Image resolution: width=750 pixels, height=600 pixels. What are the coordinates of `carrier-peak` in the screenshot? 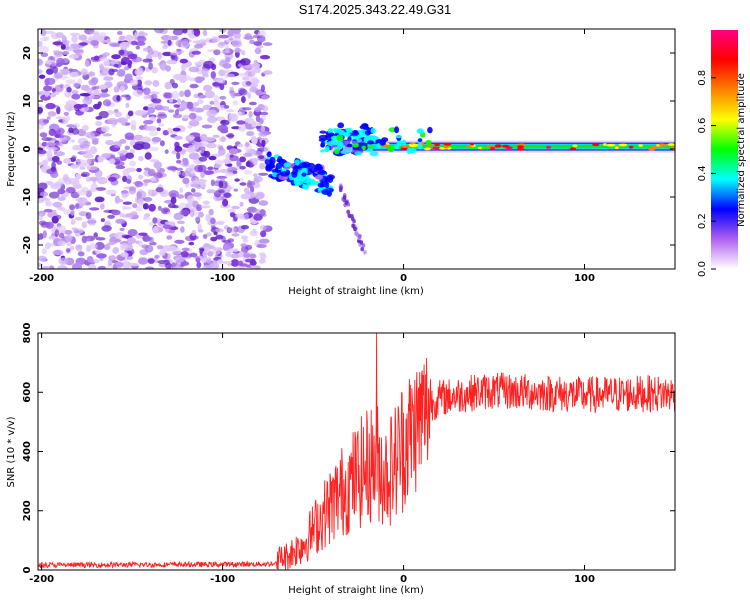 It's located at (521, 147).